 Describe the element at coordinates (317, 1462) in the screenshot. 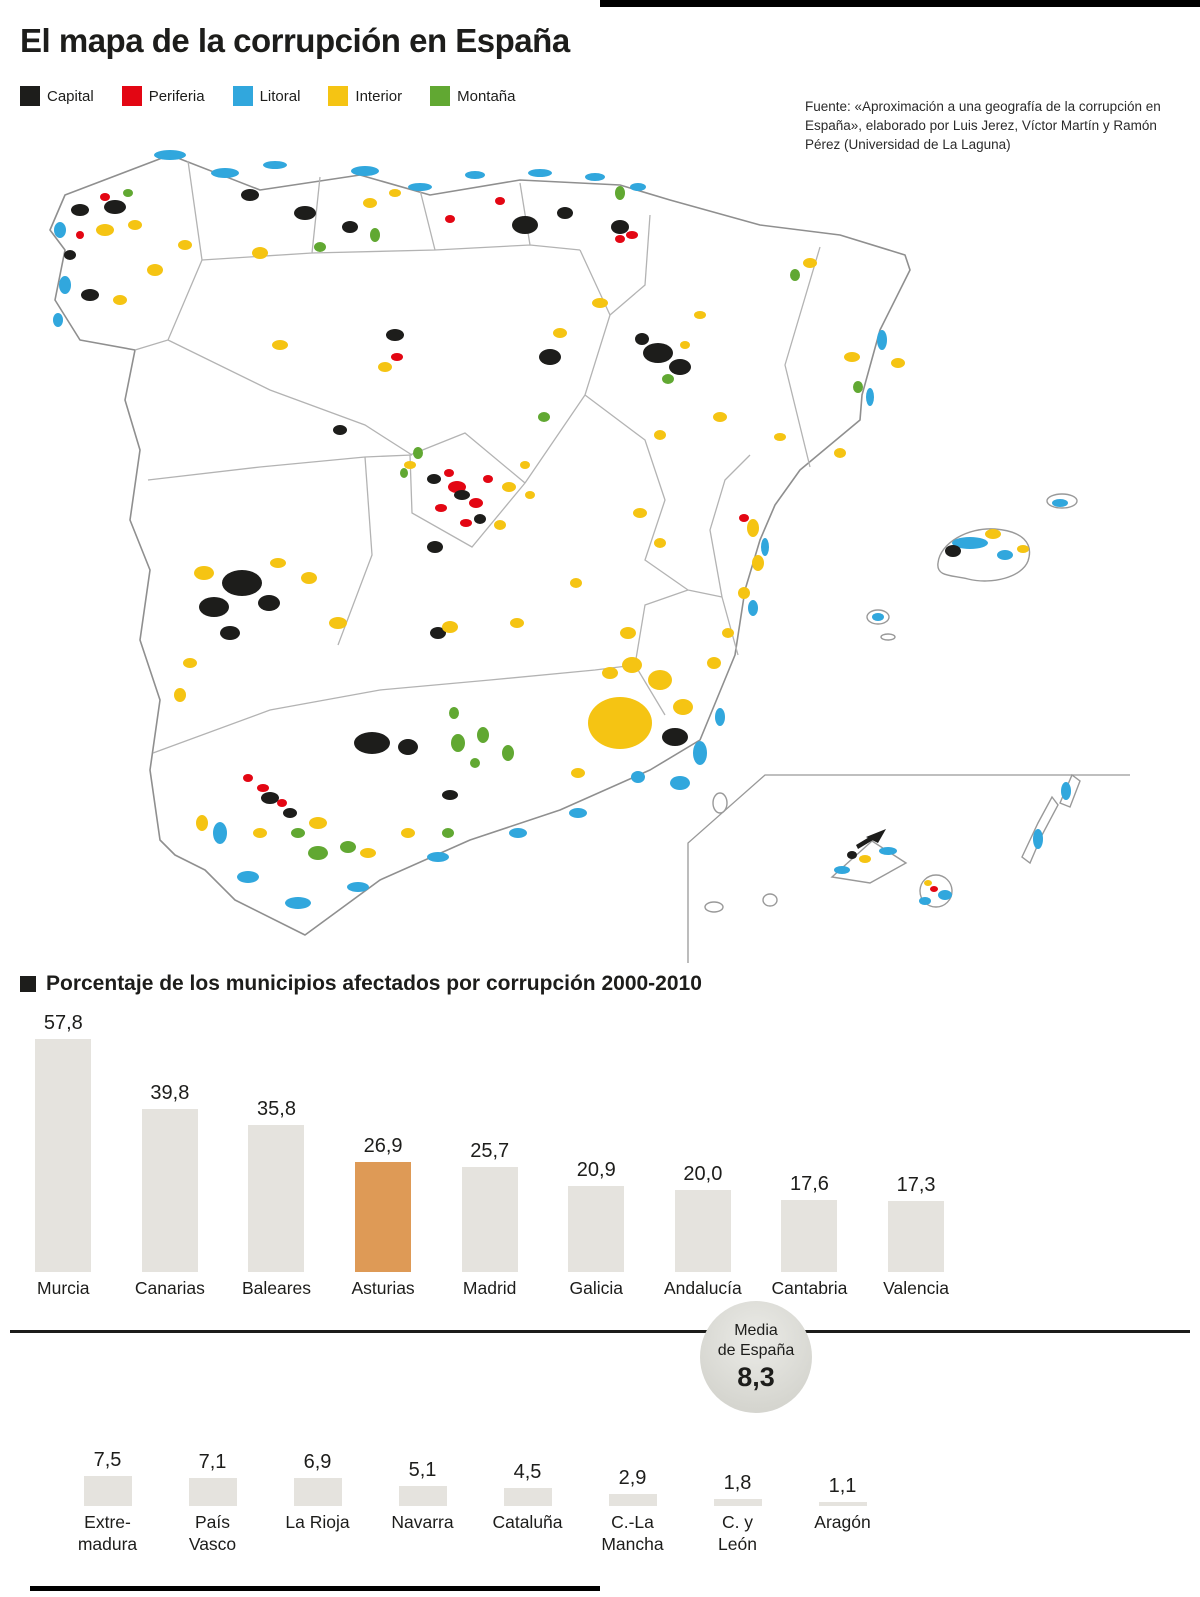

I see `bar-value: 6,9` at that location.